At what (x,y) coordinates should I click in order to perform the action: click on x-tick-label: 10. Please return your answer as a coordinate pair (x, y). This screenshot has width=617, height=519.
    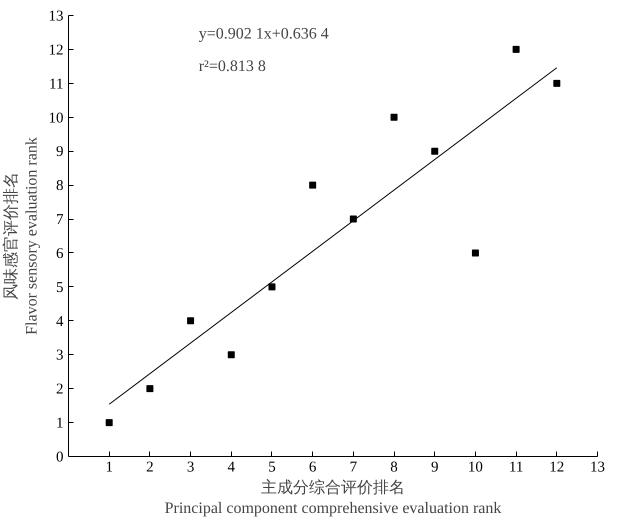
    Looking at the image, I should click on (475, 468).